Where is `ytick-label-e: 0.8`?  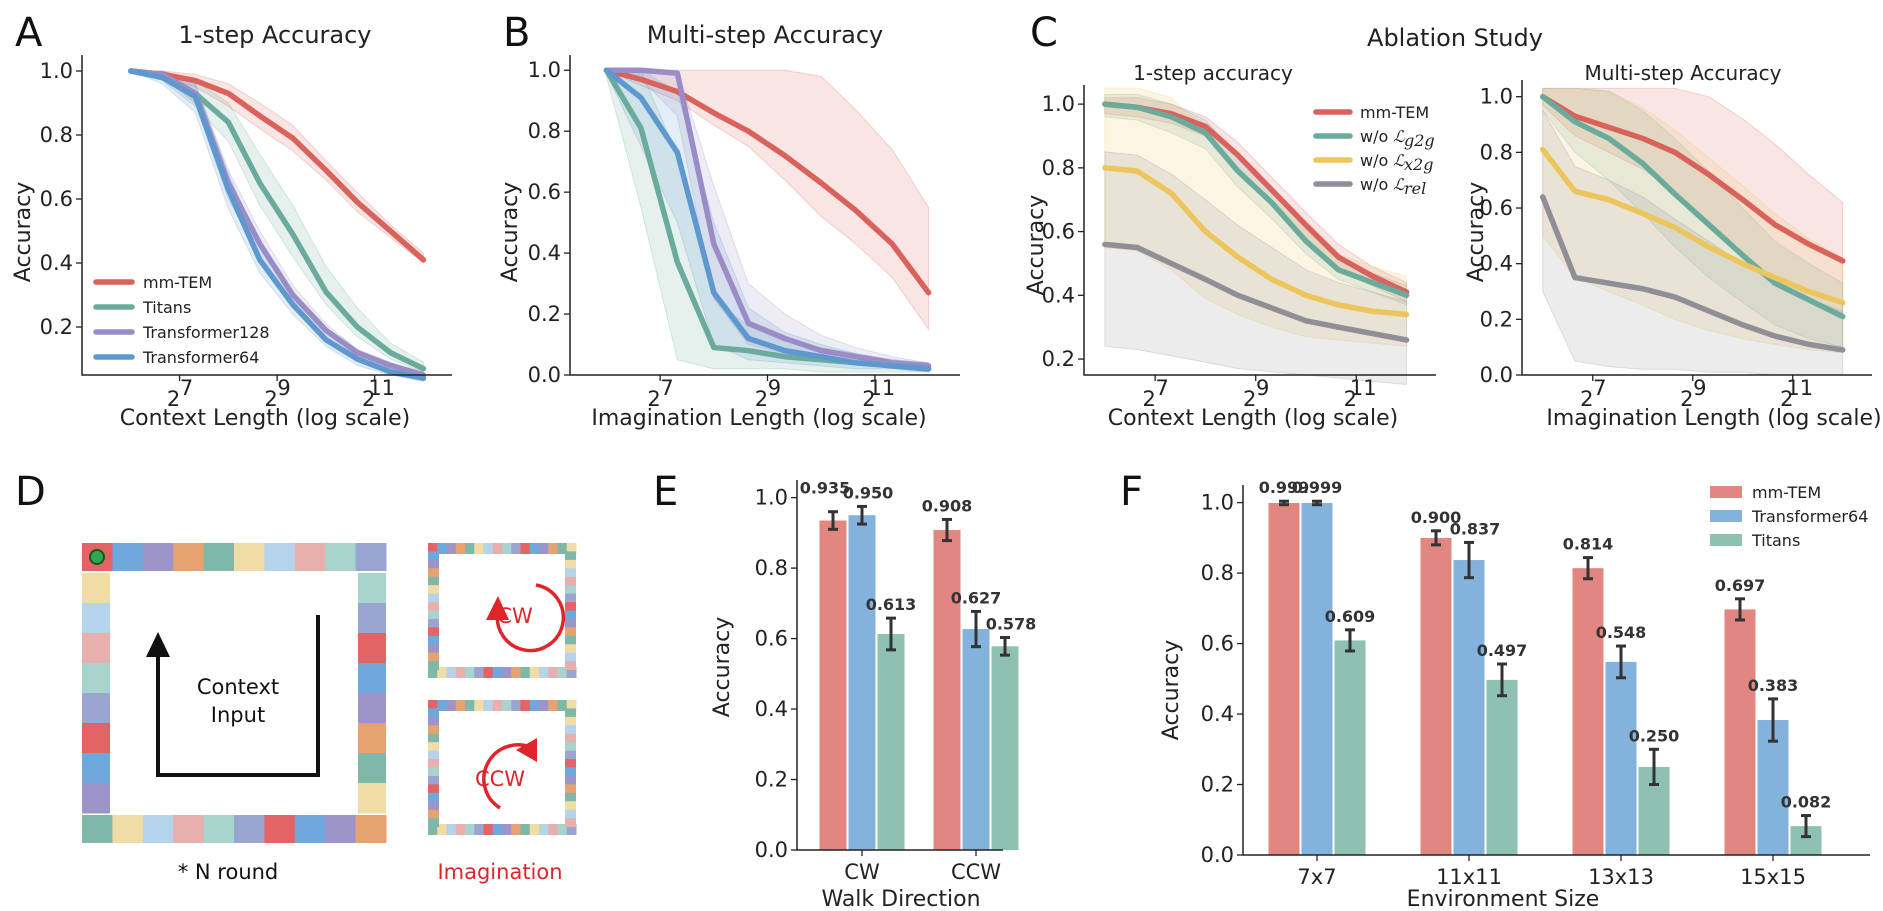 ytick-label-e: 0.8 is located at coordinates (771, 568).